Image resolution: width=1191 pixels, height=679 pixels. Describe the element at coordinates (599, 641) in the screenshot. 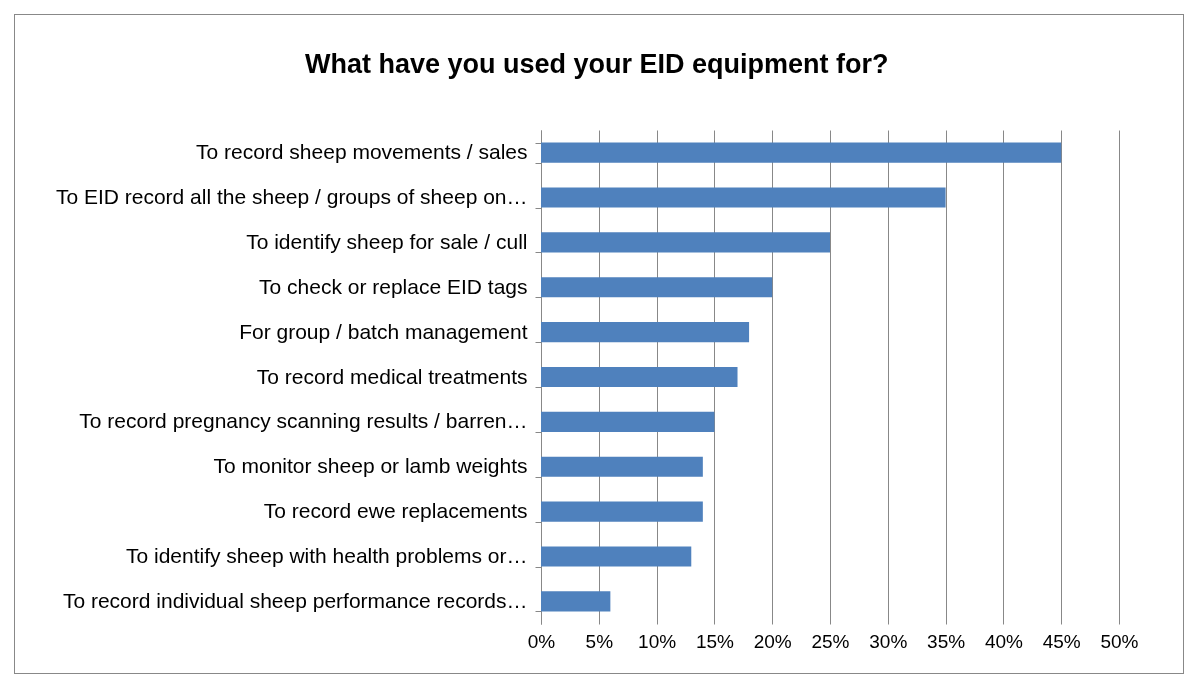

I see `x-tick-label: 5%` at that location.